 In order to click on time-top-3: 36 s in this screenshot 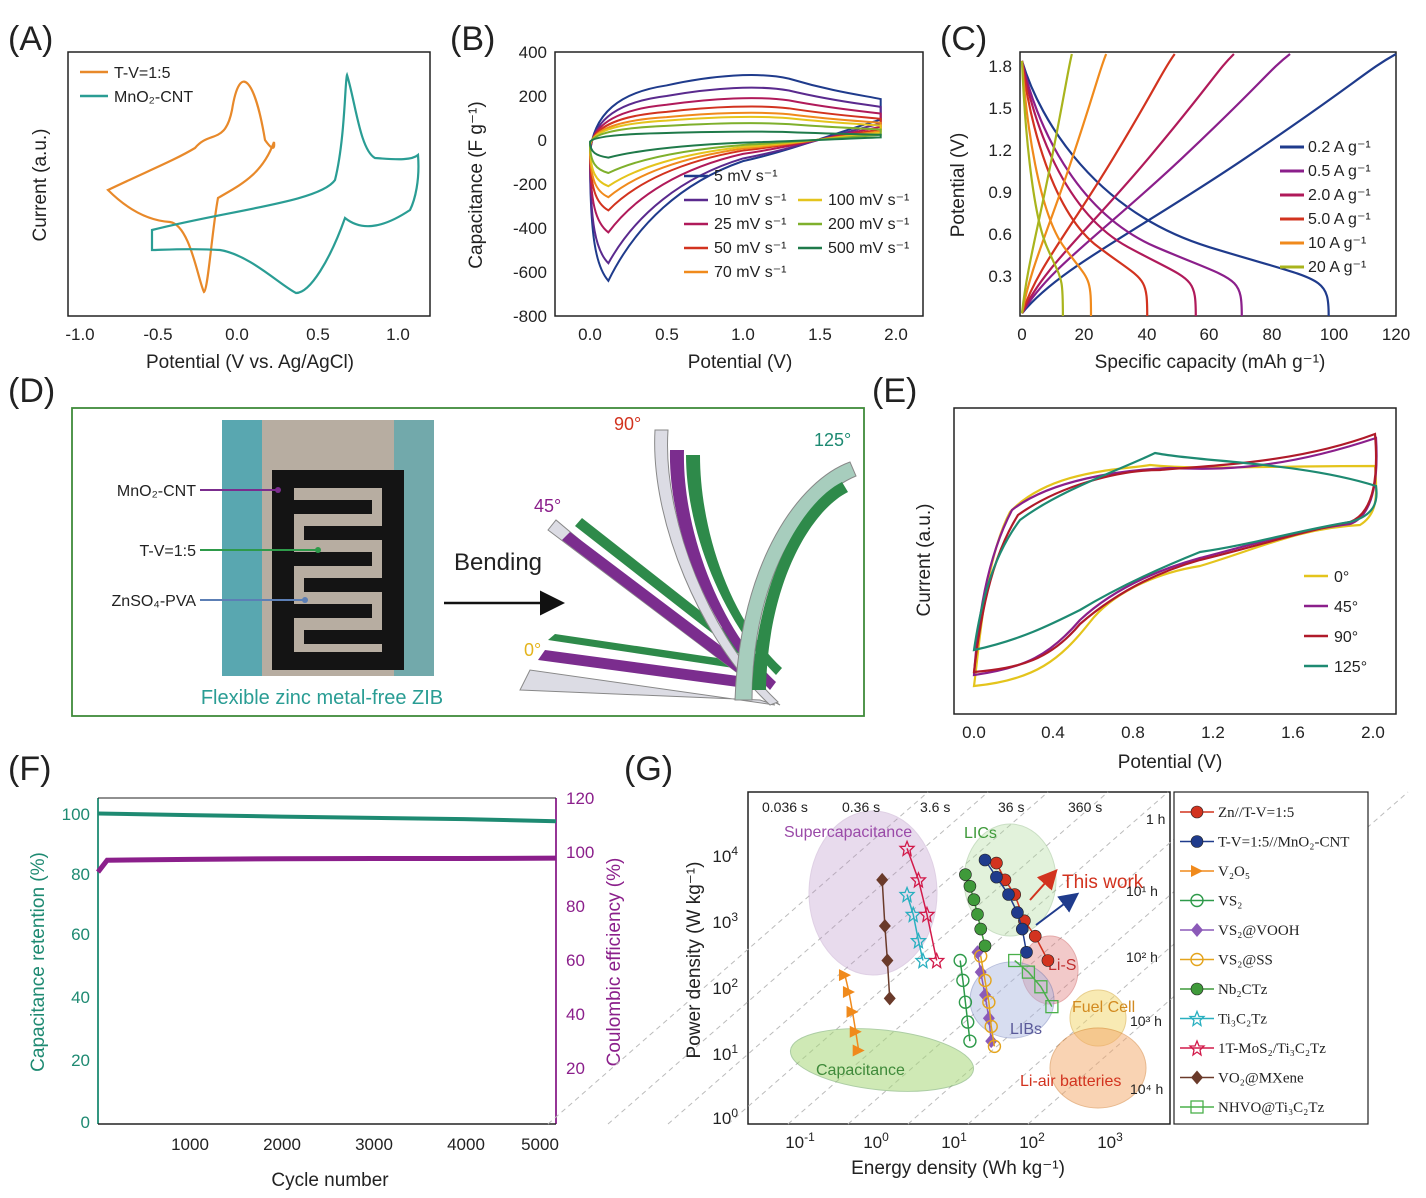, I will do `click(1011, 807)`.